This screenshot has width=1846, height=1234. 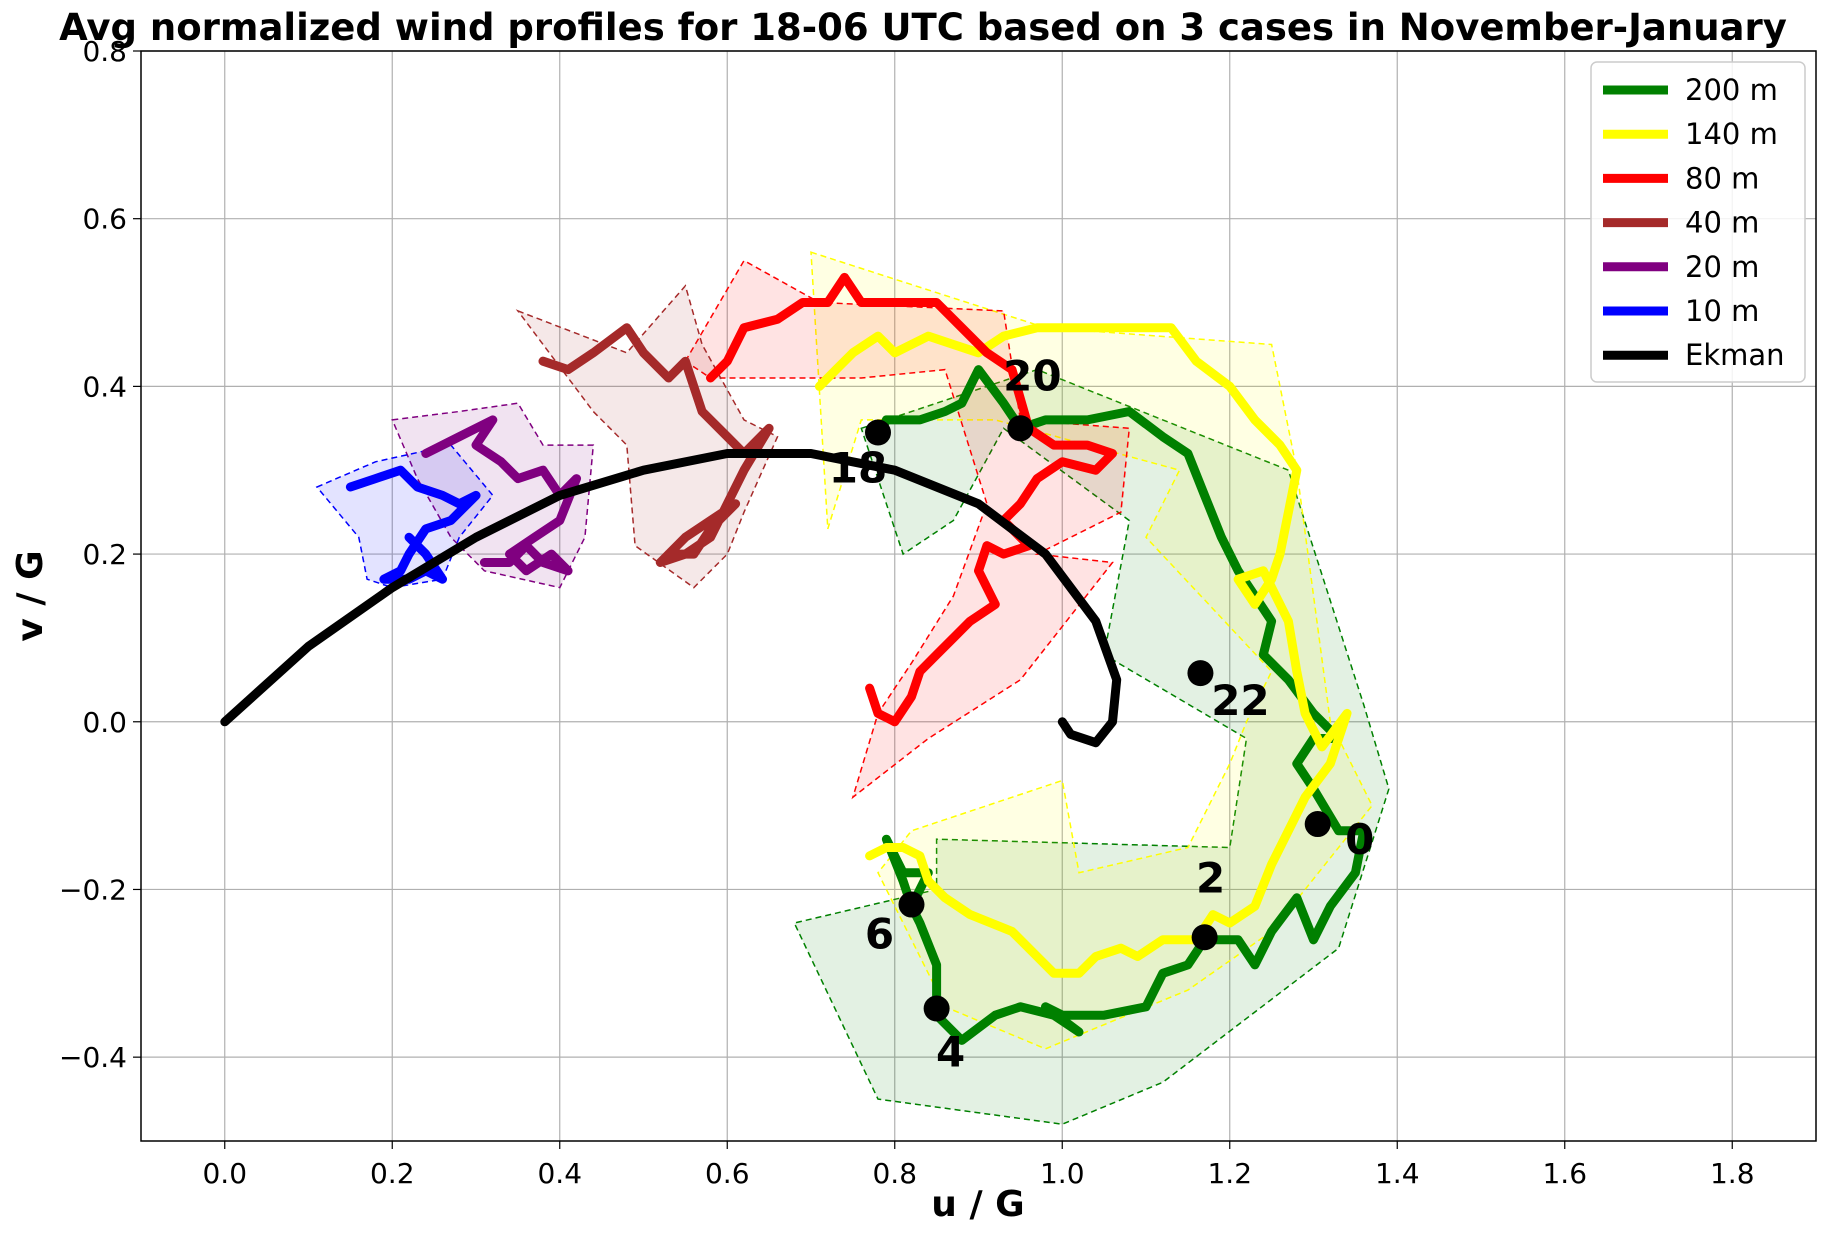 What do you see at coordinates (30, 595) in the screenshot?
I see `y-axis-label: v / G` at bounding box center [30, 595].